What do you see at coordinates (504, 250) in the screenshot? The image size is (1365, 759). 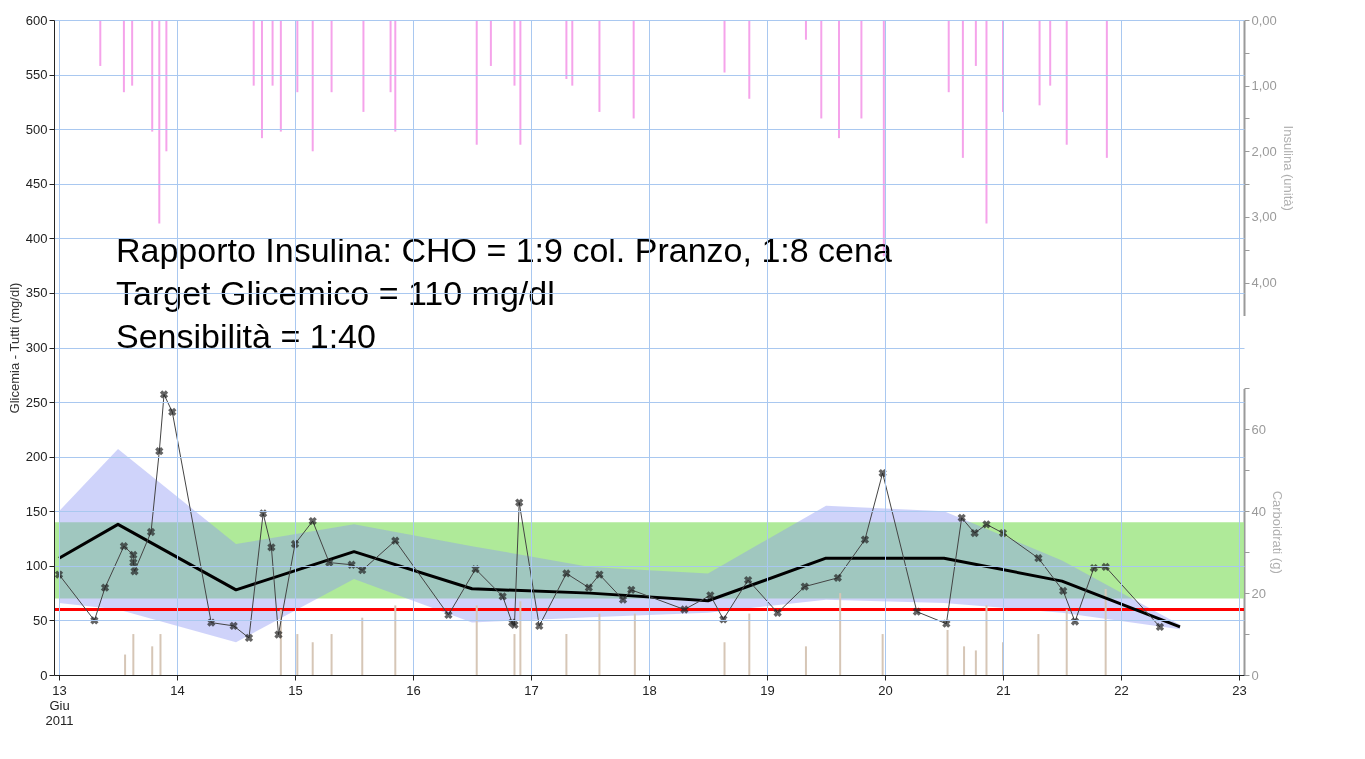 I see `annotation: Rapporto Insulina: CHO = 1:9 col. Pranzo, 1:8 cena` at bounding box center [504, 250].